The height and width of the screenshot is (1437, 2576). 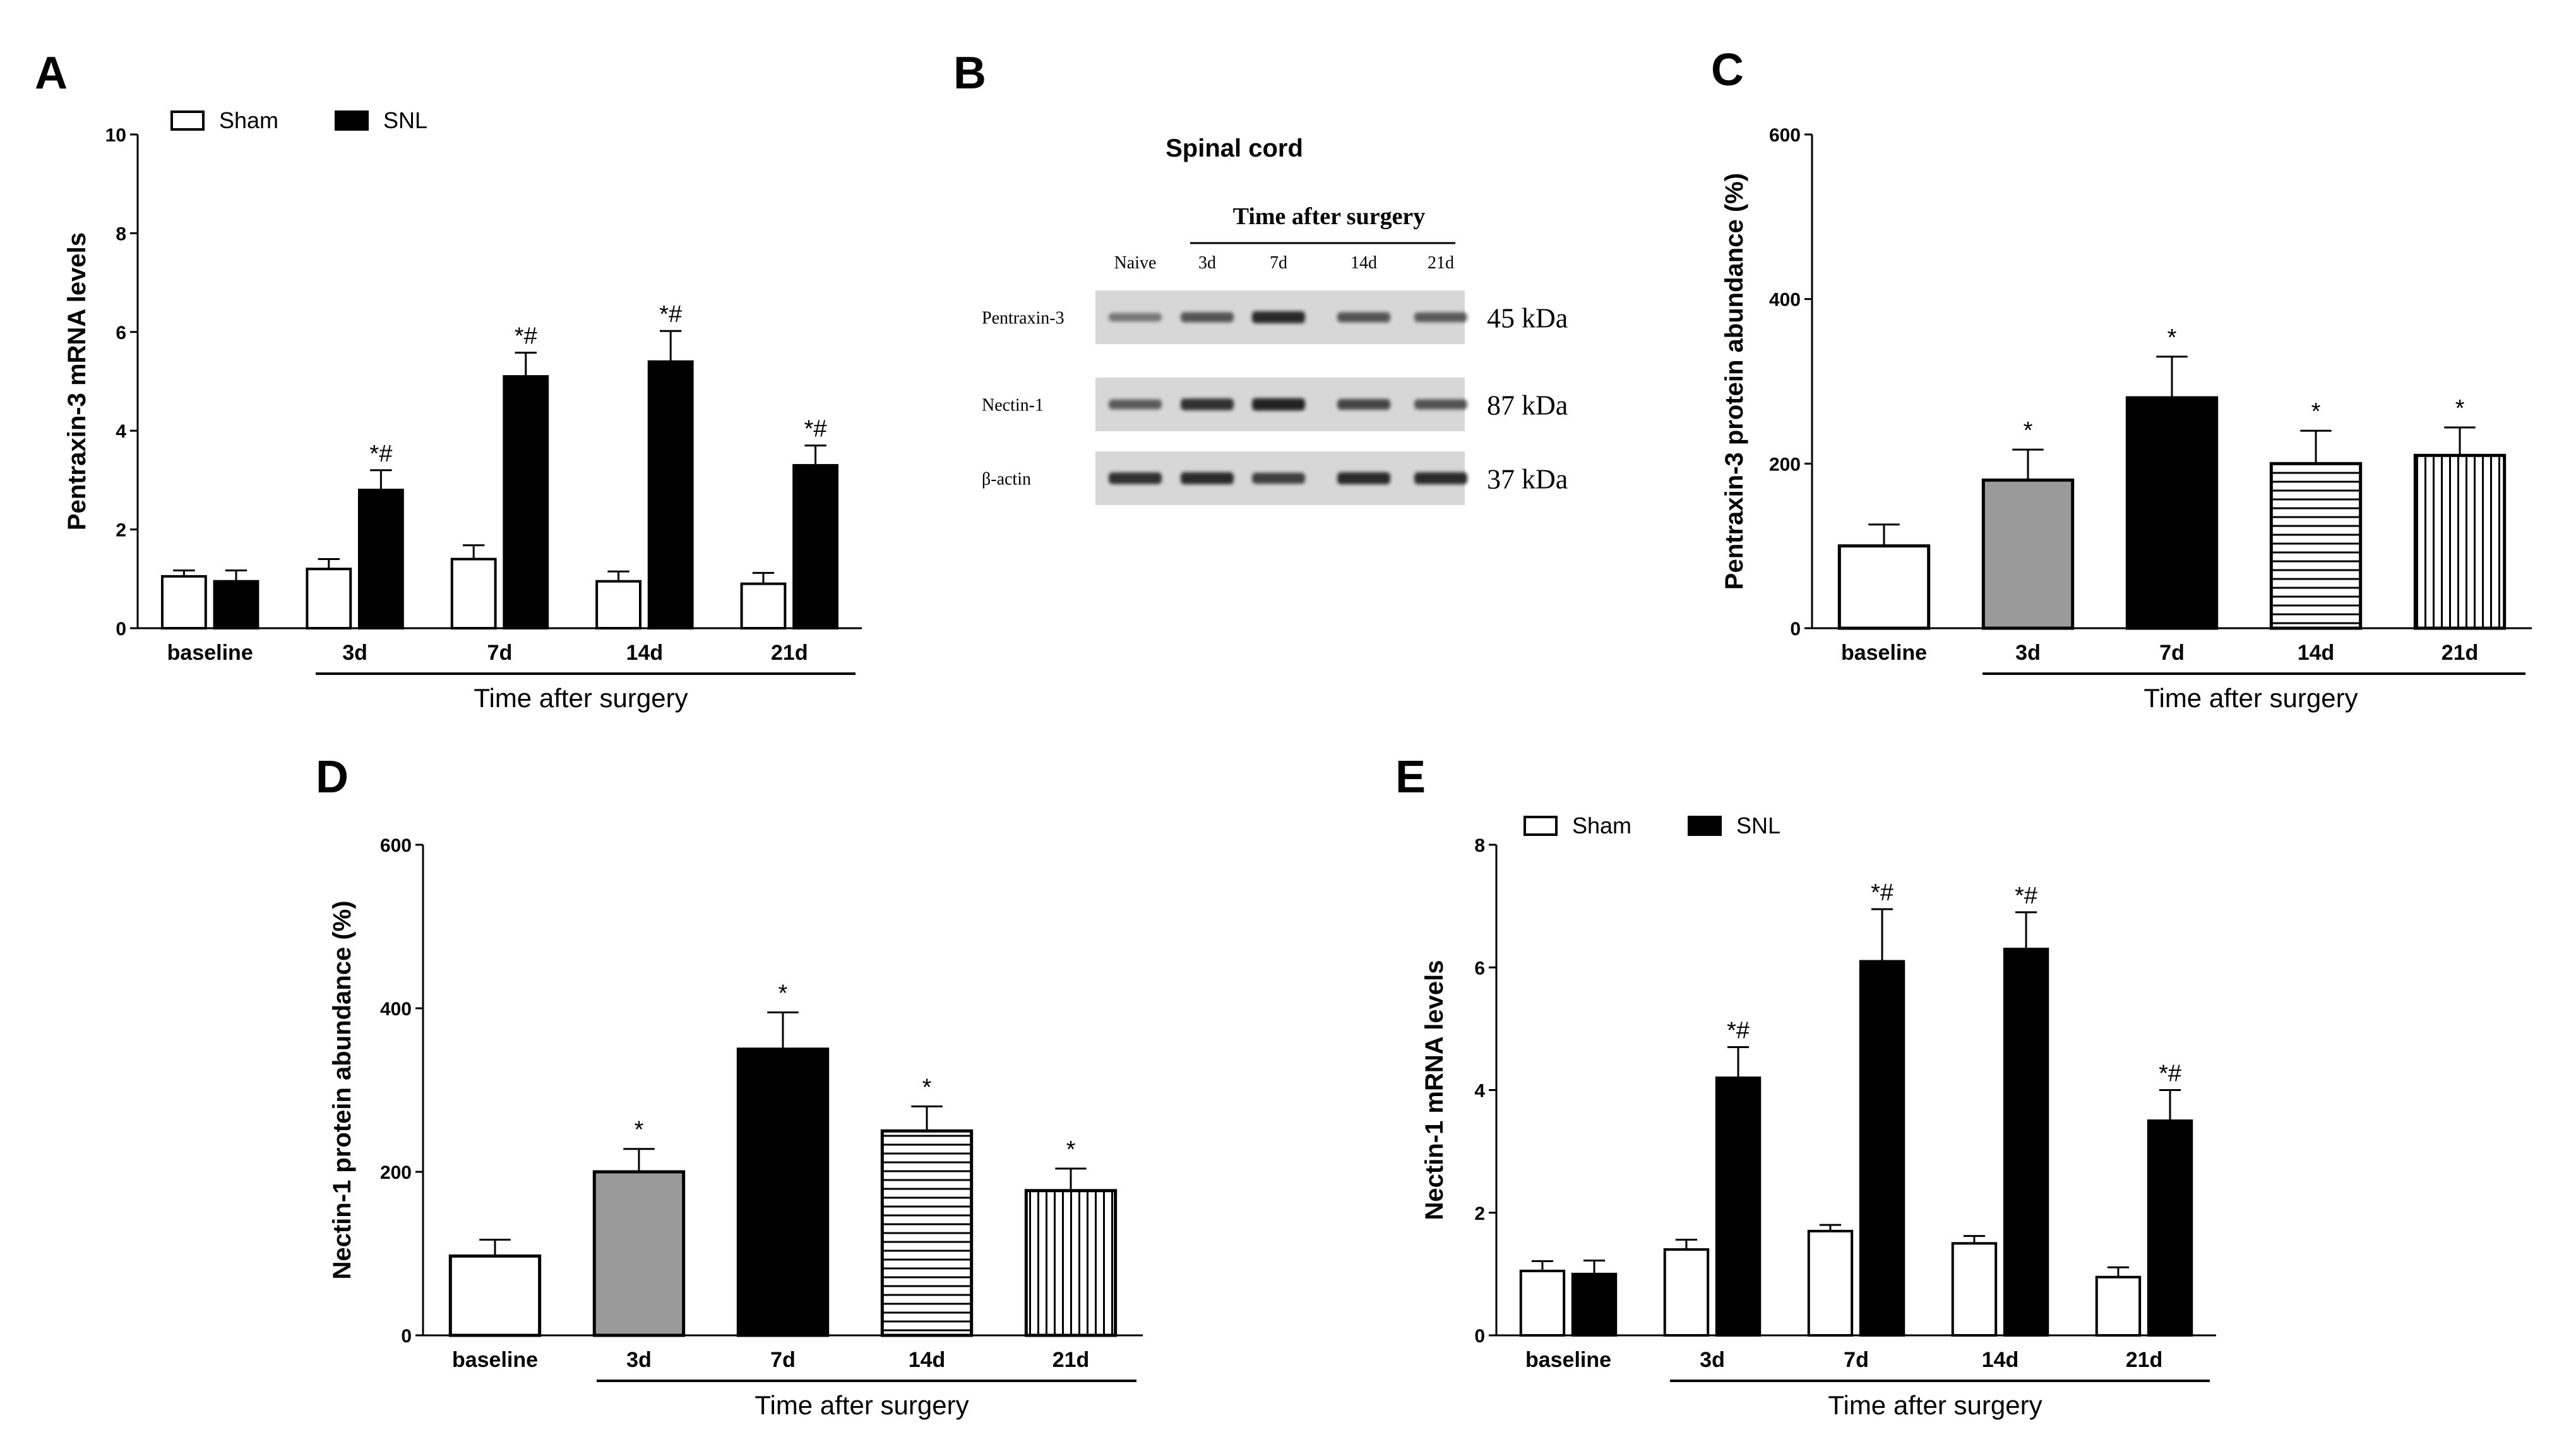 I want to click on blot-size-label: 87 kDa, so click(x=1527, y=405).